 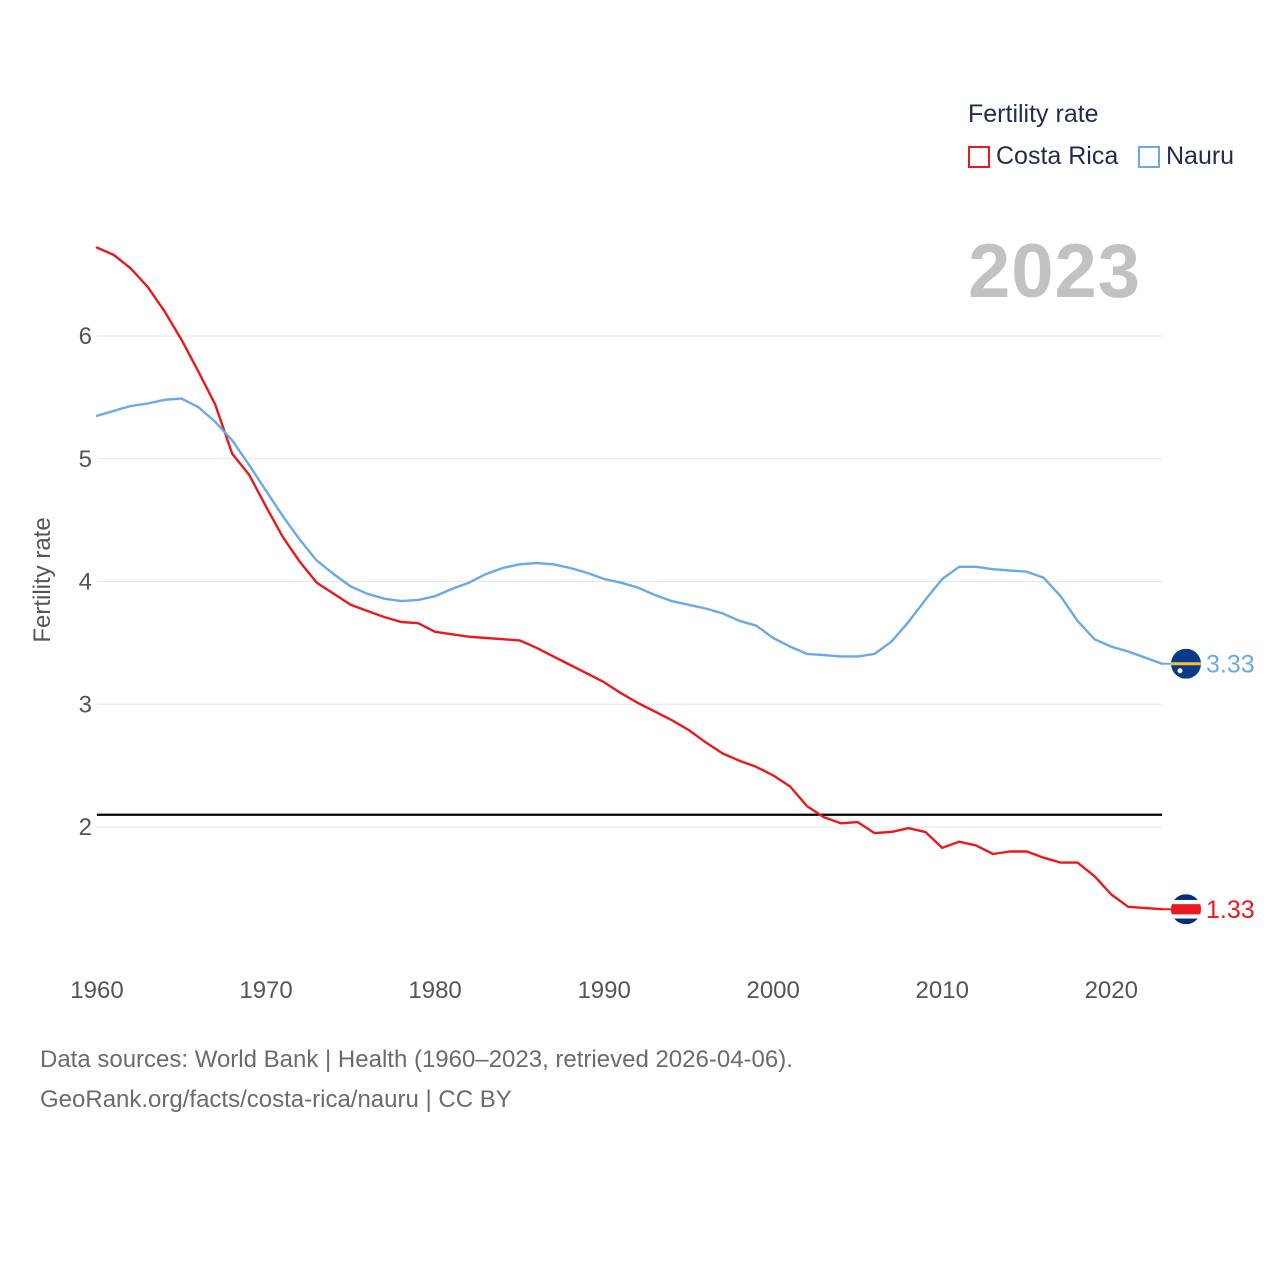 I want to click on legend-title: Fertility rate, so click(x=1033, y=114).